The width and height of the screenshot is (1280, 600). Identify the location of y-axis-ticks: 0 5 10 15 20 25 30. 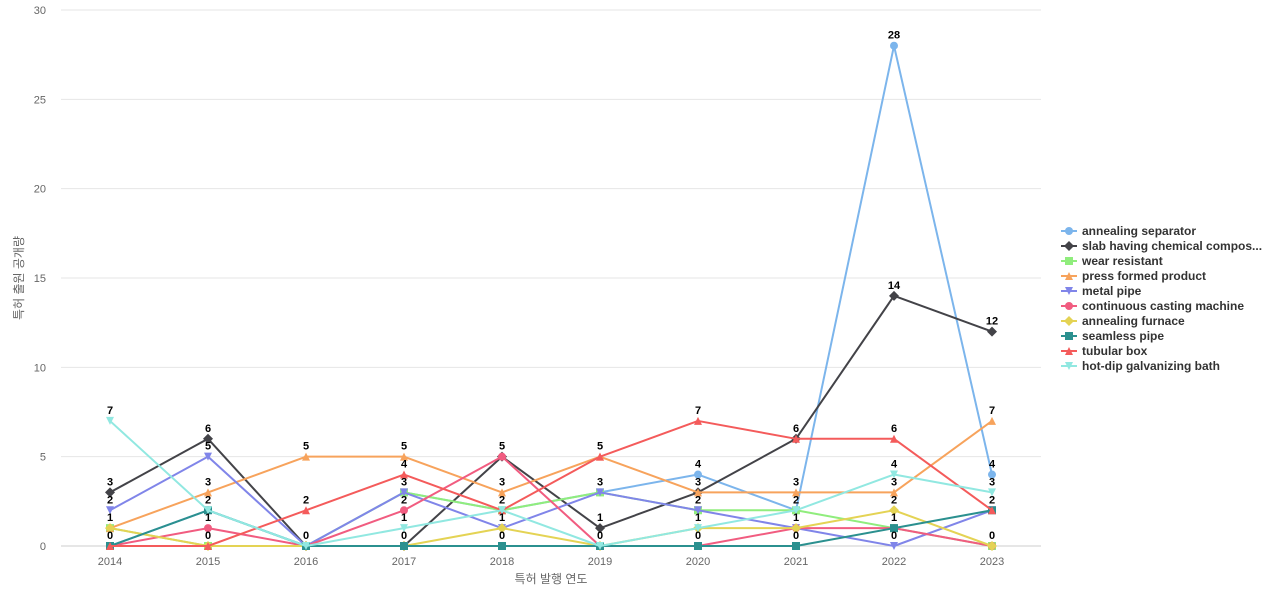
(40, 279).